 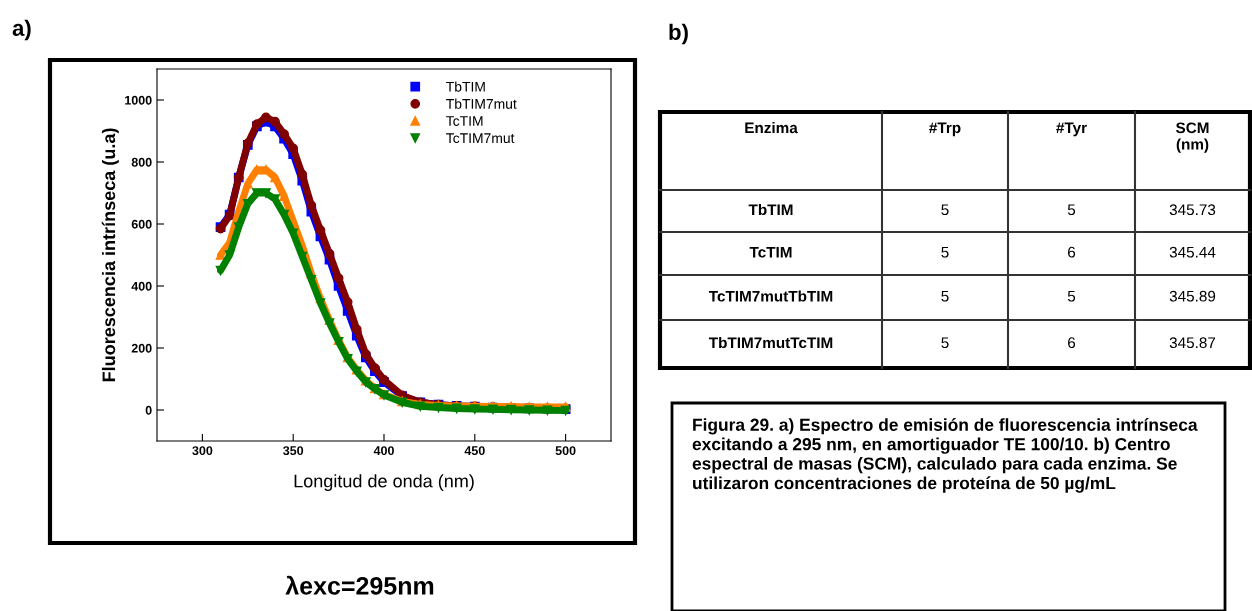 What do you see at coordinates (138, 100) in the screenshot?
I see `y-tick-label: 1000` at bounding box center [138, 100].